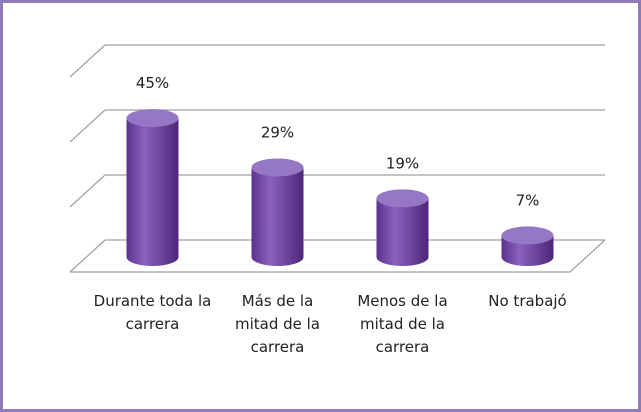  Describe the element at coordinates (528, 200) in the screenshot. I see `value-label: 7%` at that location.